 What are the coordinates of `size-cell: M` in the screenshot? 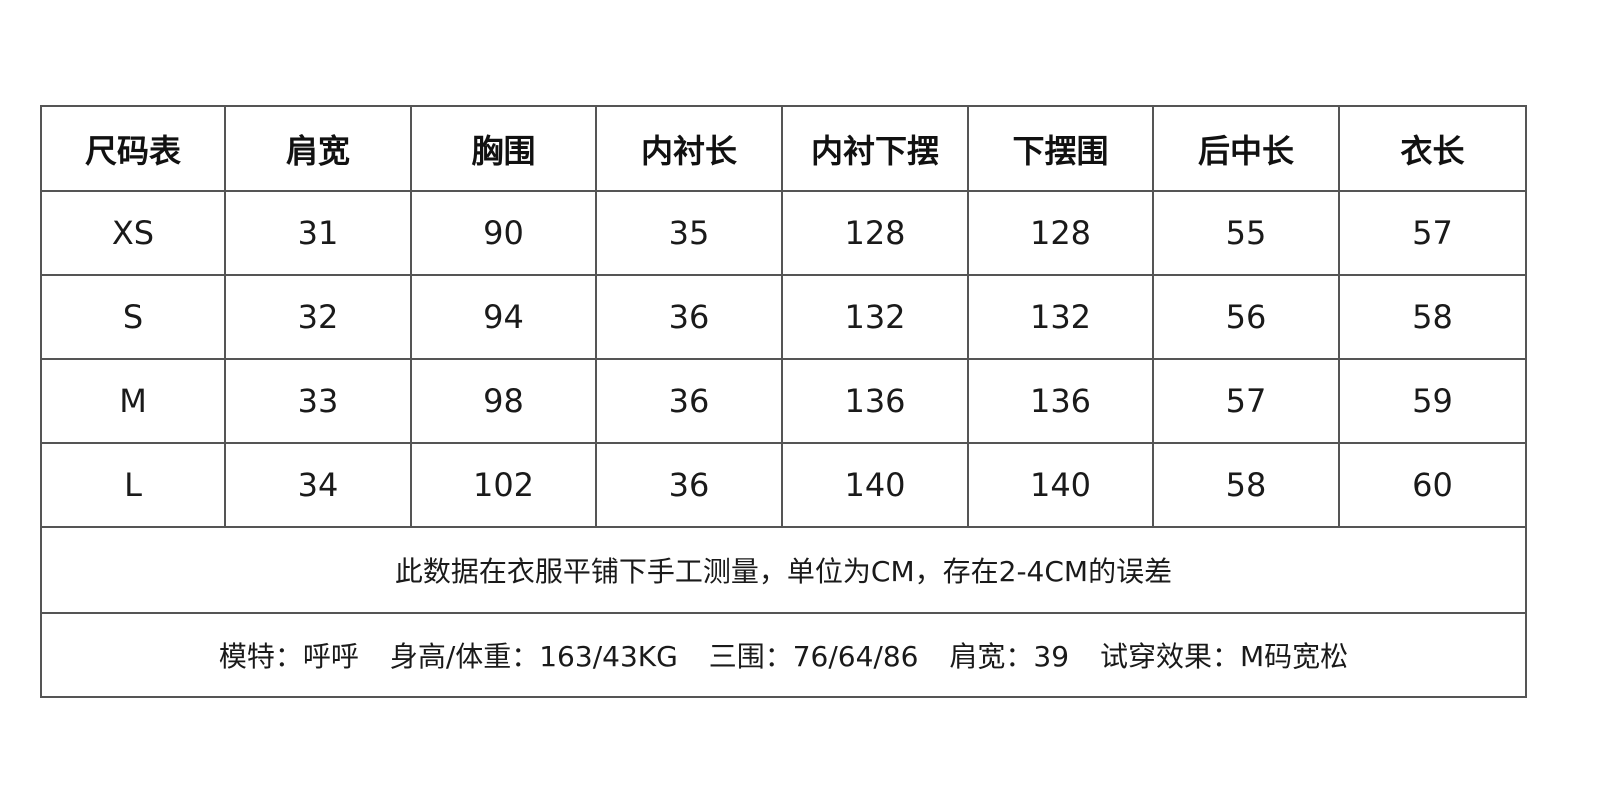 It's located at (133, 401).